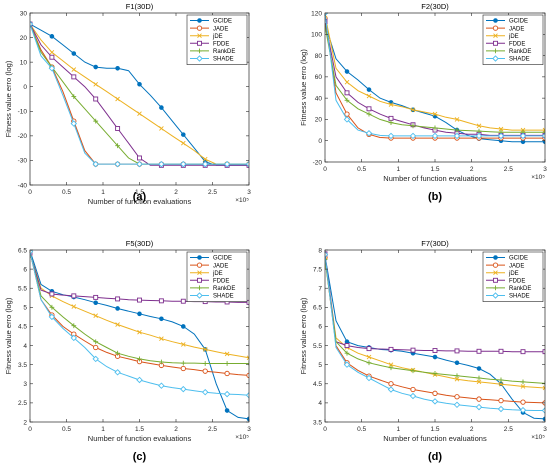 The height and width of the screenshot is (469, 550). Describe the element at coordinates (317, 384) in the screenshot. I see `y-tick-label: 4.5` at that location.